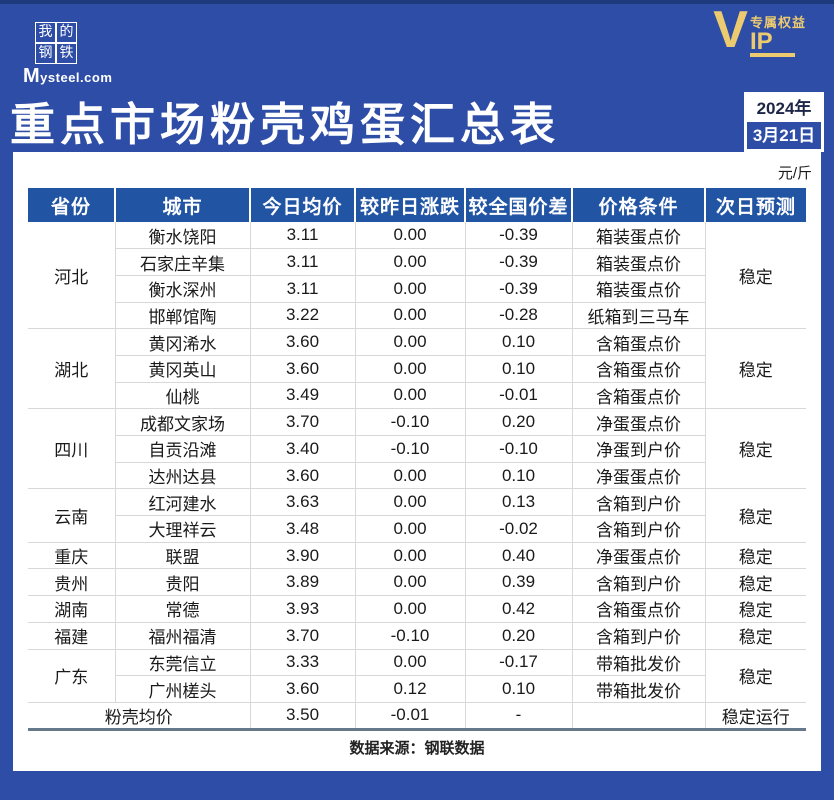  I want to click on price-cell: 3.48, so click(302, 529).